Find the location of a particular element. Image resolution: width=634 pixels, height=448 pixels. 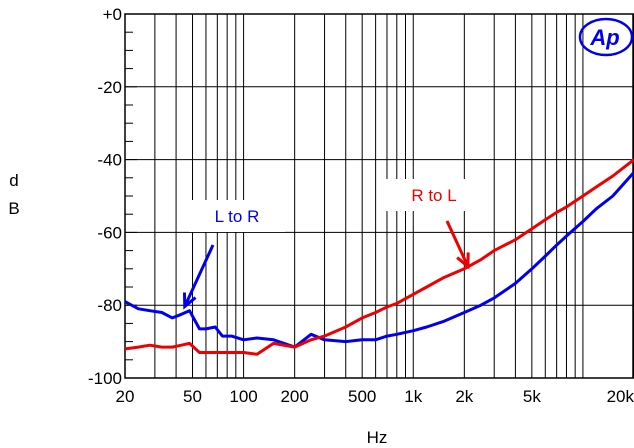

y-tick-label: -60 is located at coordinates (109, 232).